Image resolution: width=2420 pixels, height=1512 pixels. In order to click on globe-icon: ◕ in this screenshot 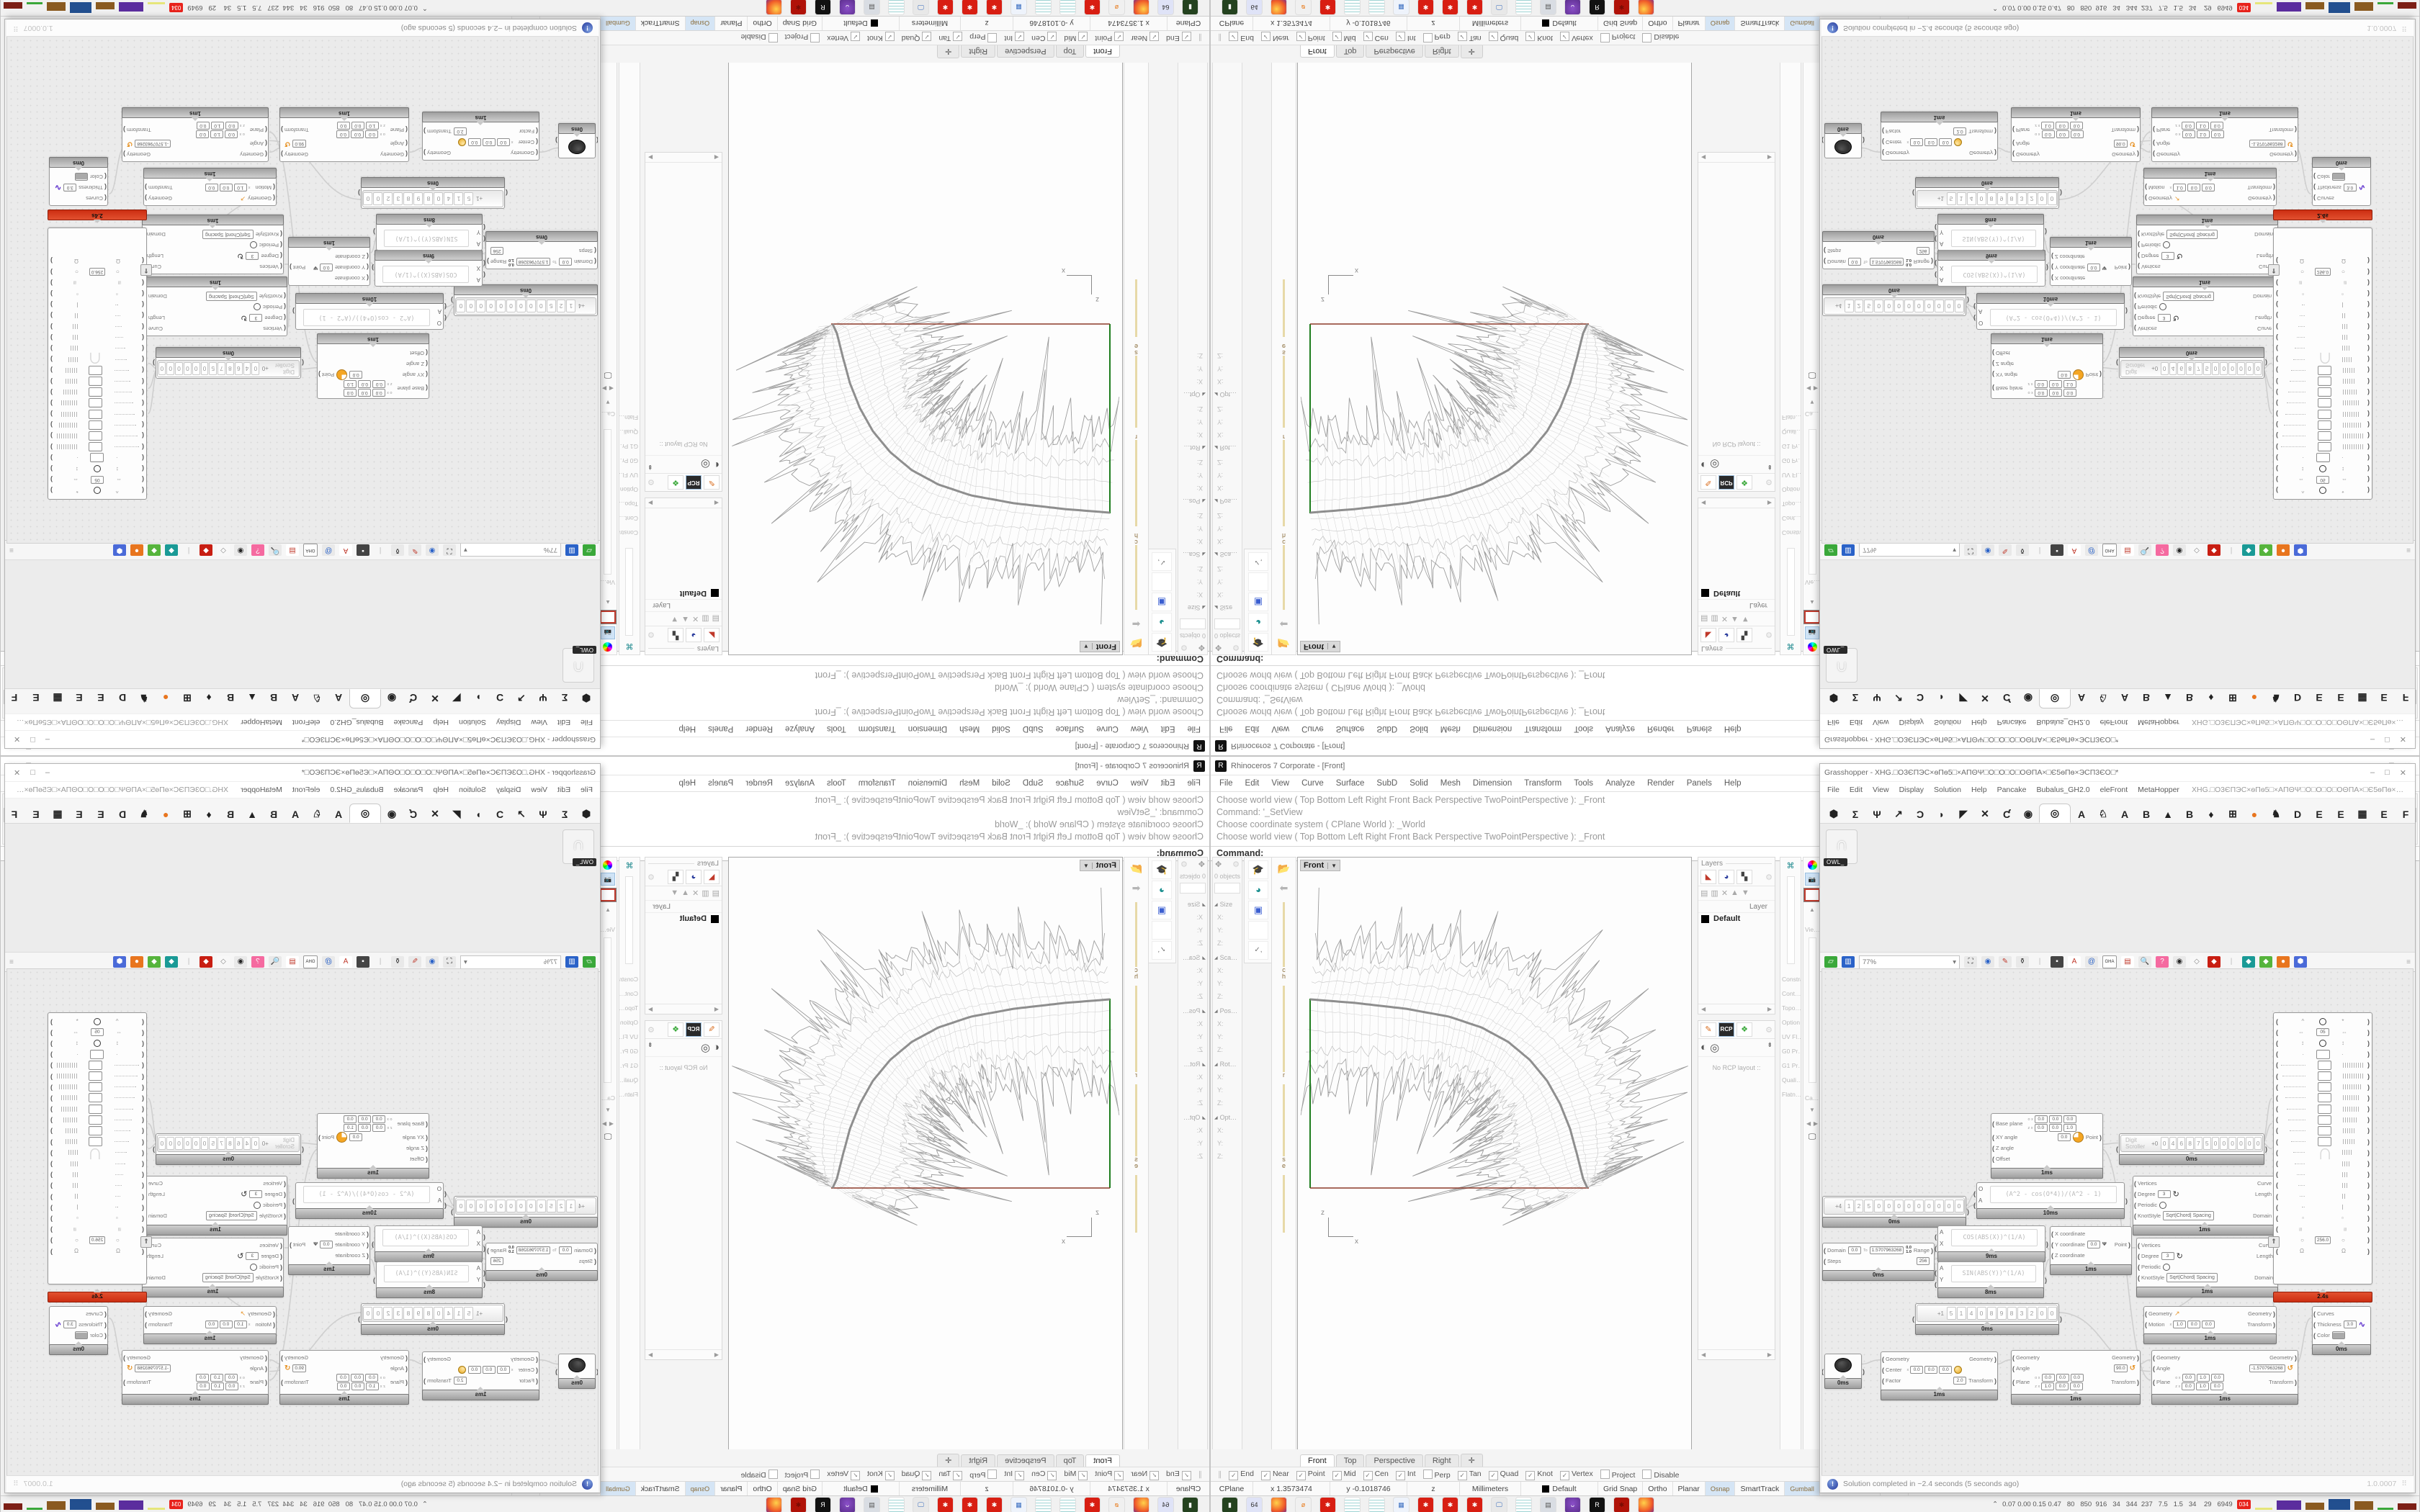, I will do `click(1162, 622)`.